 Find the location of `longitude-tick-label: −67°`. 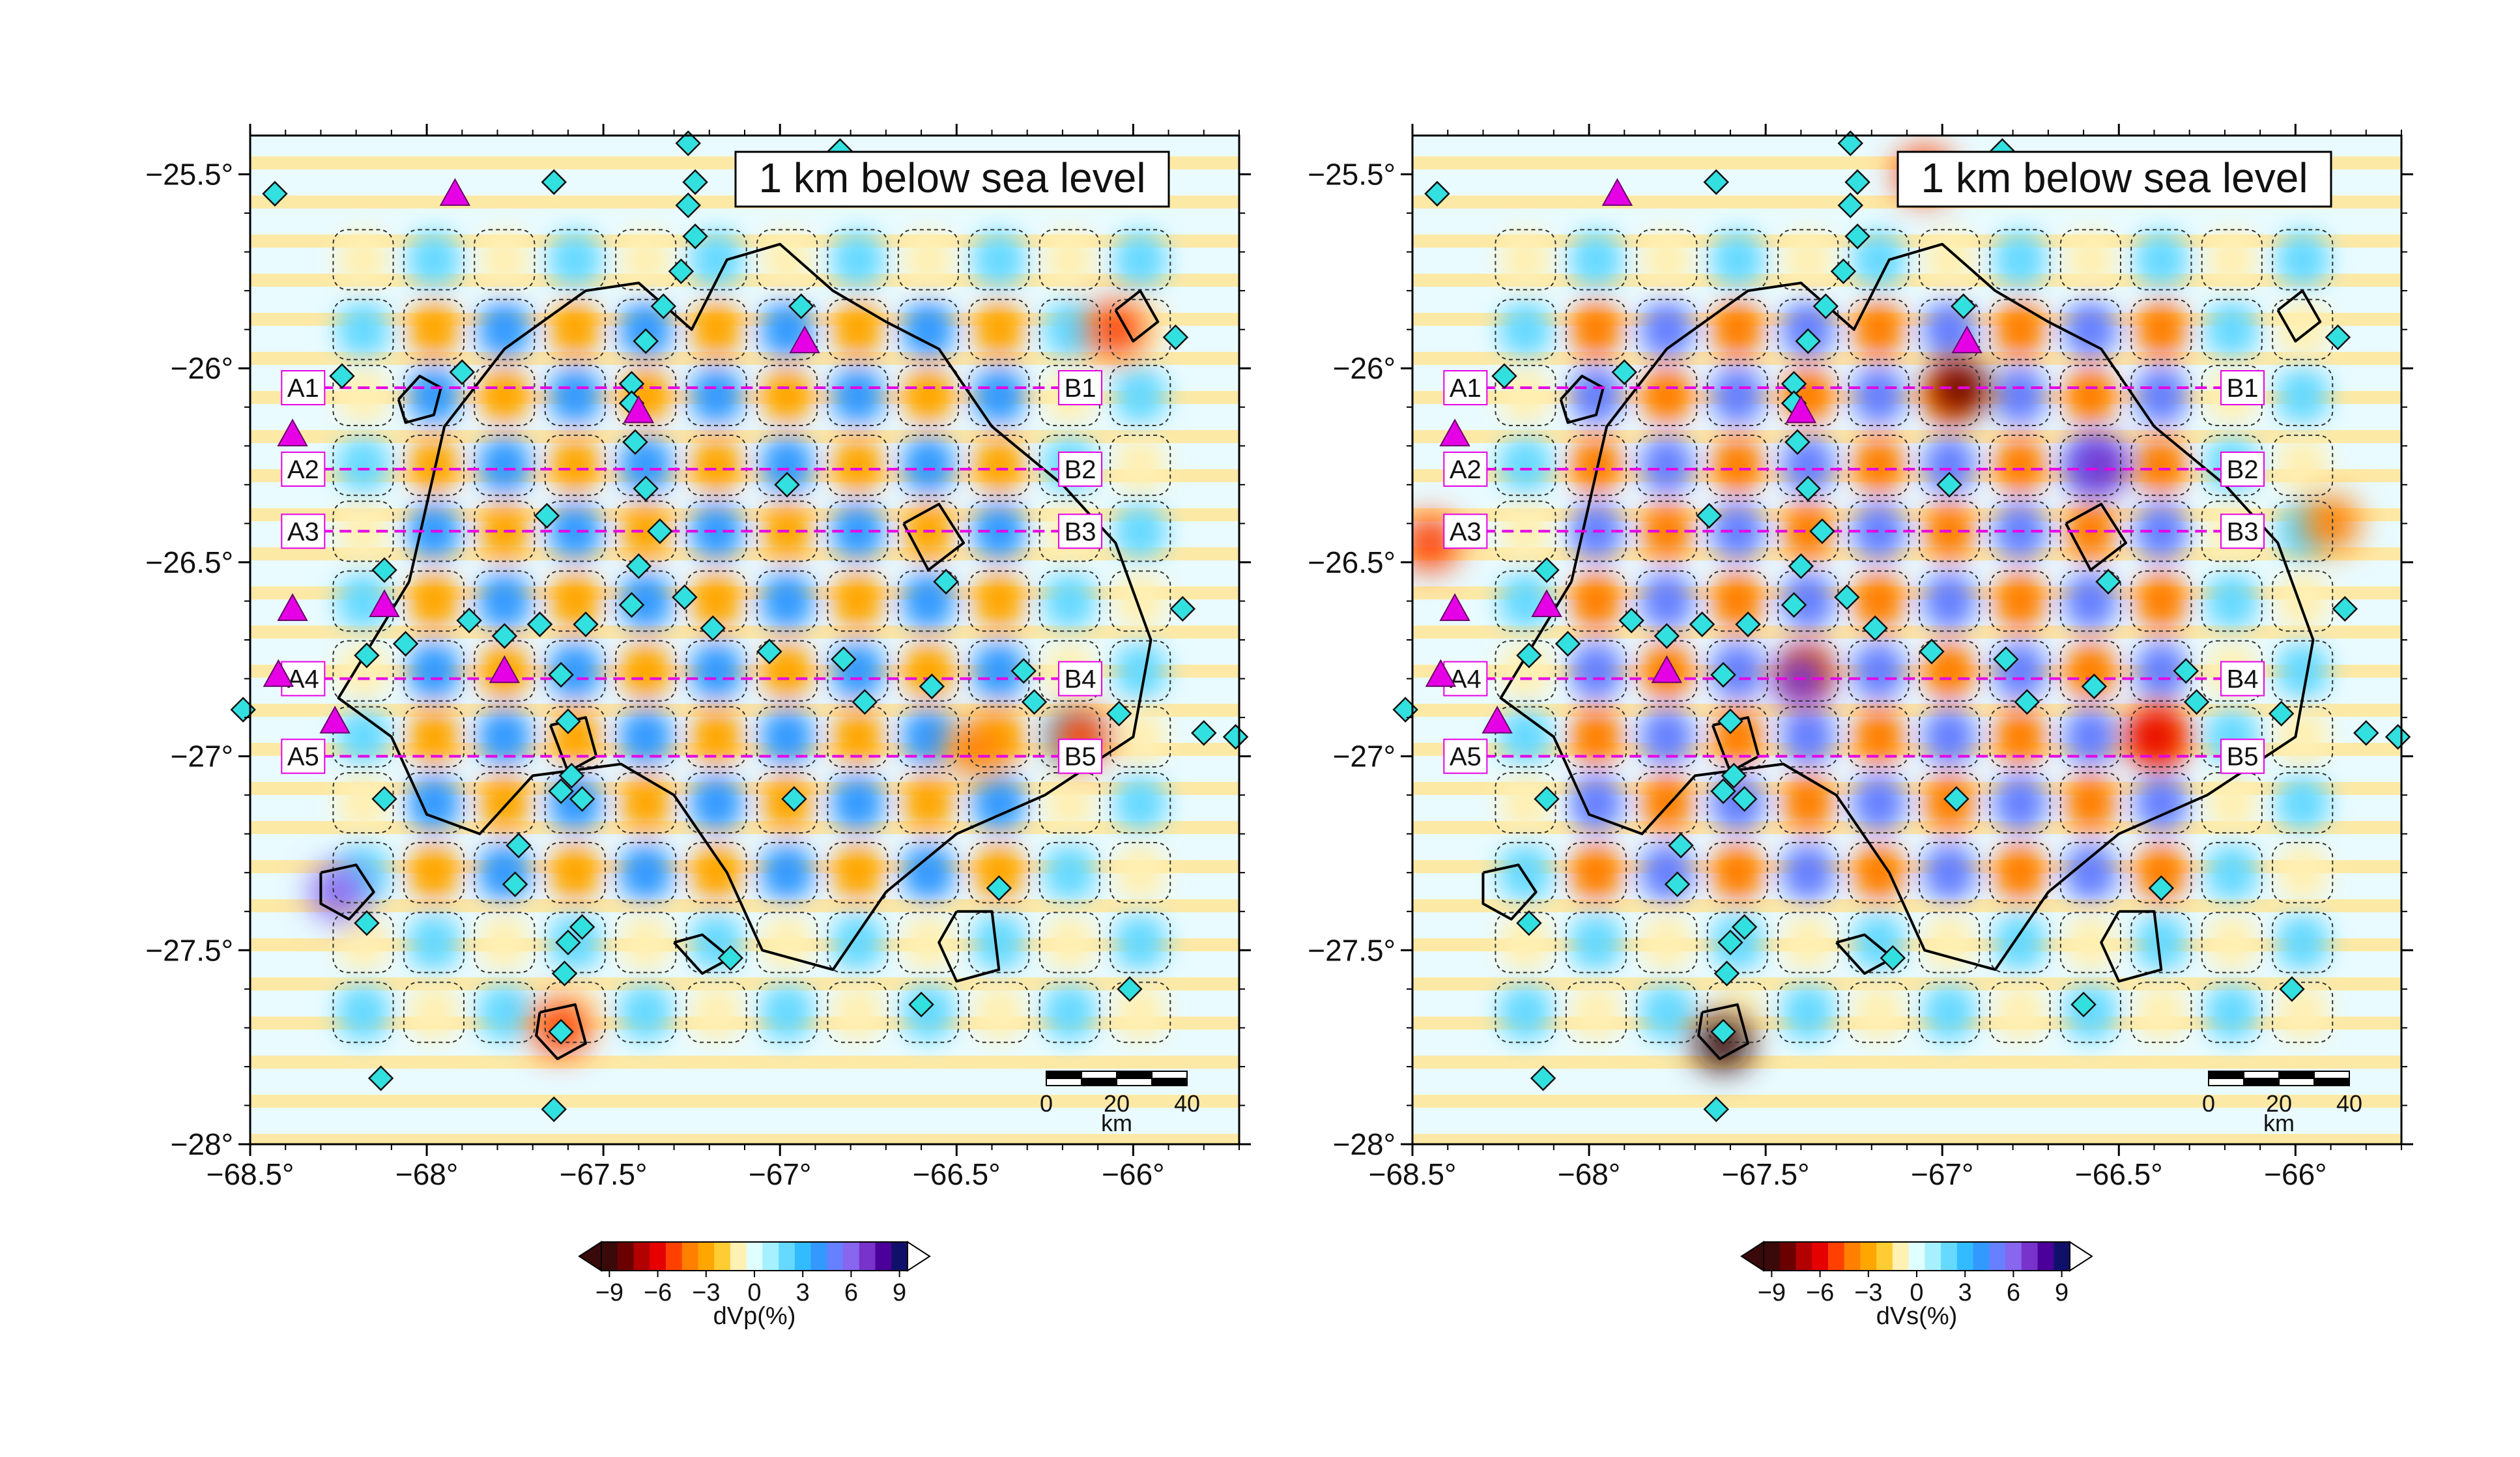

longitude-tick-label: −67° is located at coordinates (1942, 1174).